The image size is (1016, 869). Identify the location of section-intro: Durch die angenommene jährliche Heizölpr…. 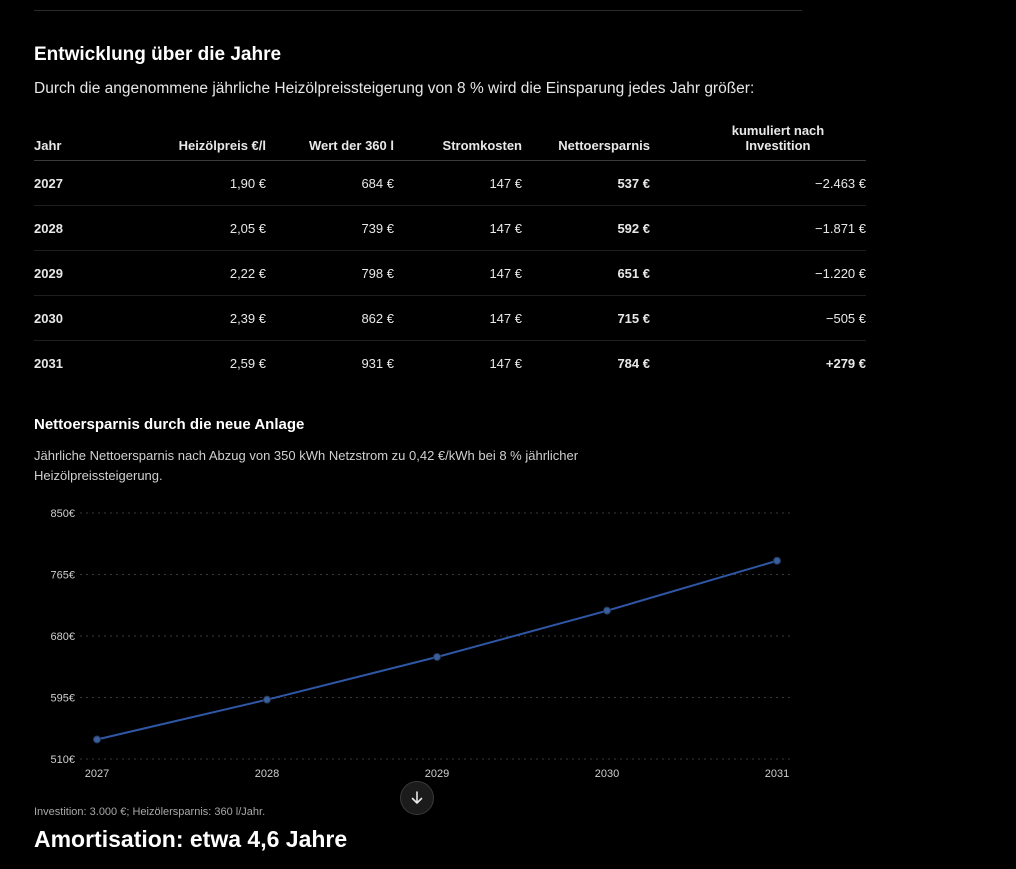
(394, 88).